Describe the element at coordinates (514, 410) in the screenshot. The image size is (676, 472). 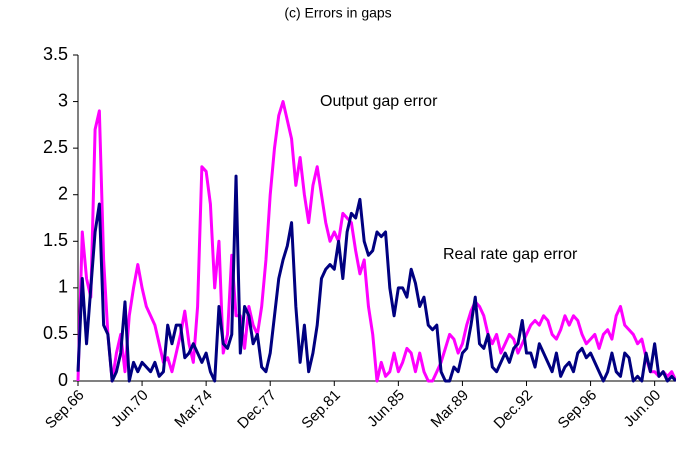
I see `x-tick-label: Dec.92` at that location.